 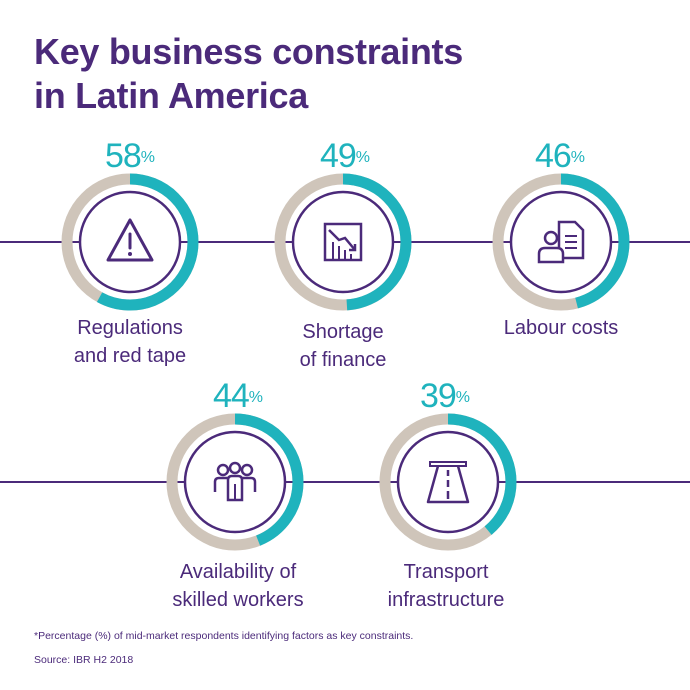 I want to click on road-icon, so click(x=448, y=482).